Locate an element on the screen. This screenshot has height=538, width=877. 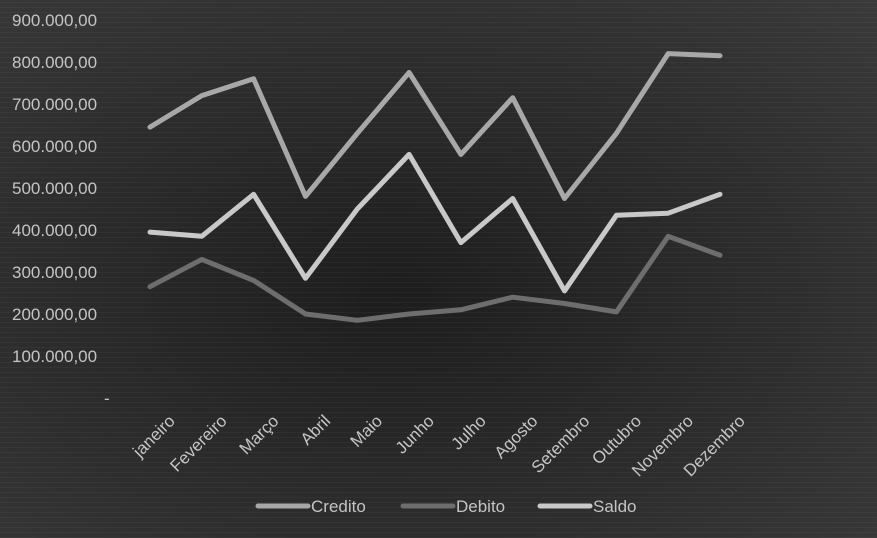
x-tick-label: Abril is located at coordinates (315, 429).